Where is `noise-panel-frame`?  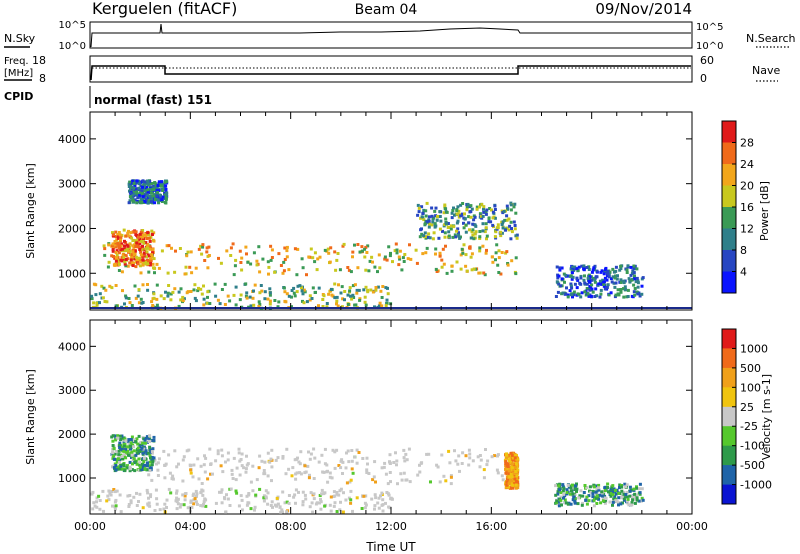 noise-panel-frame is located at coordinates (391, 35).